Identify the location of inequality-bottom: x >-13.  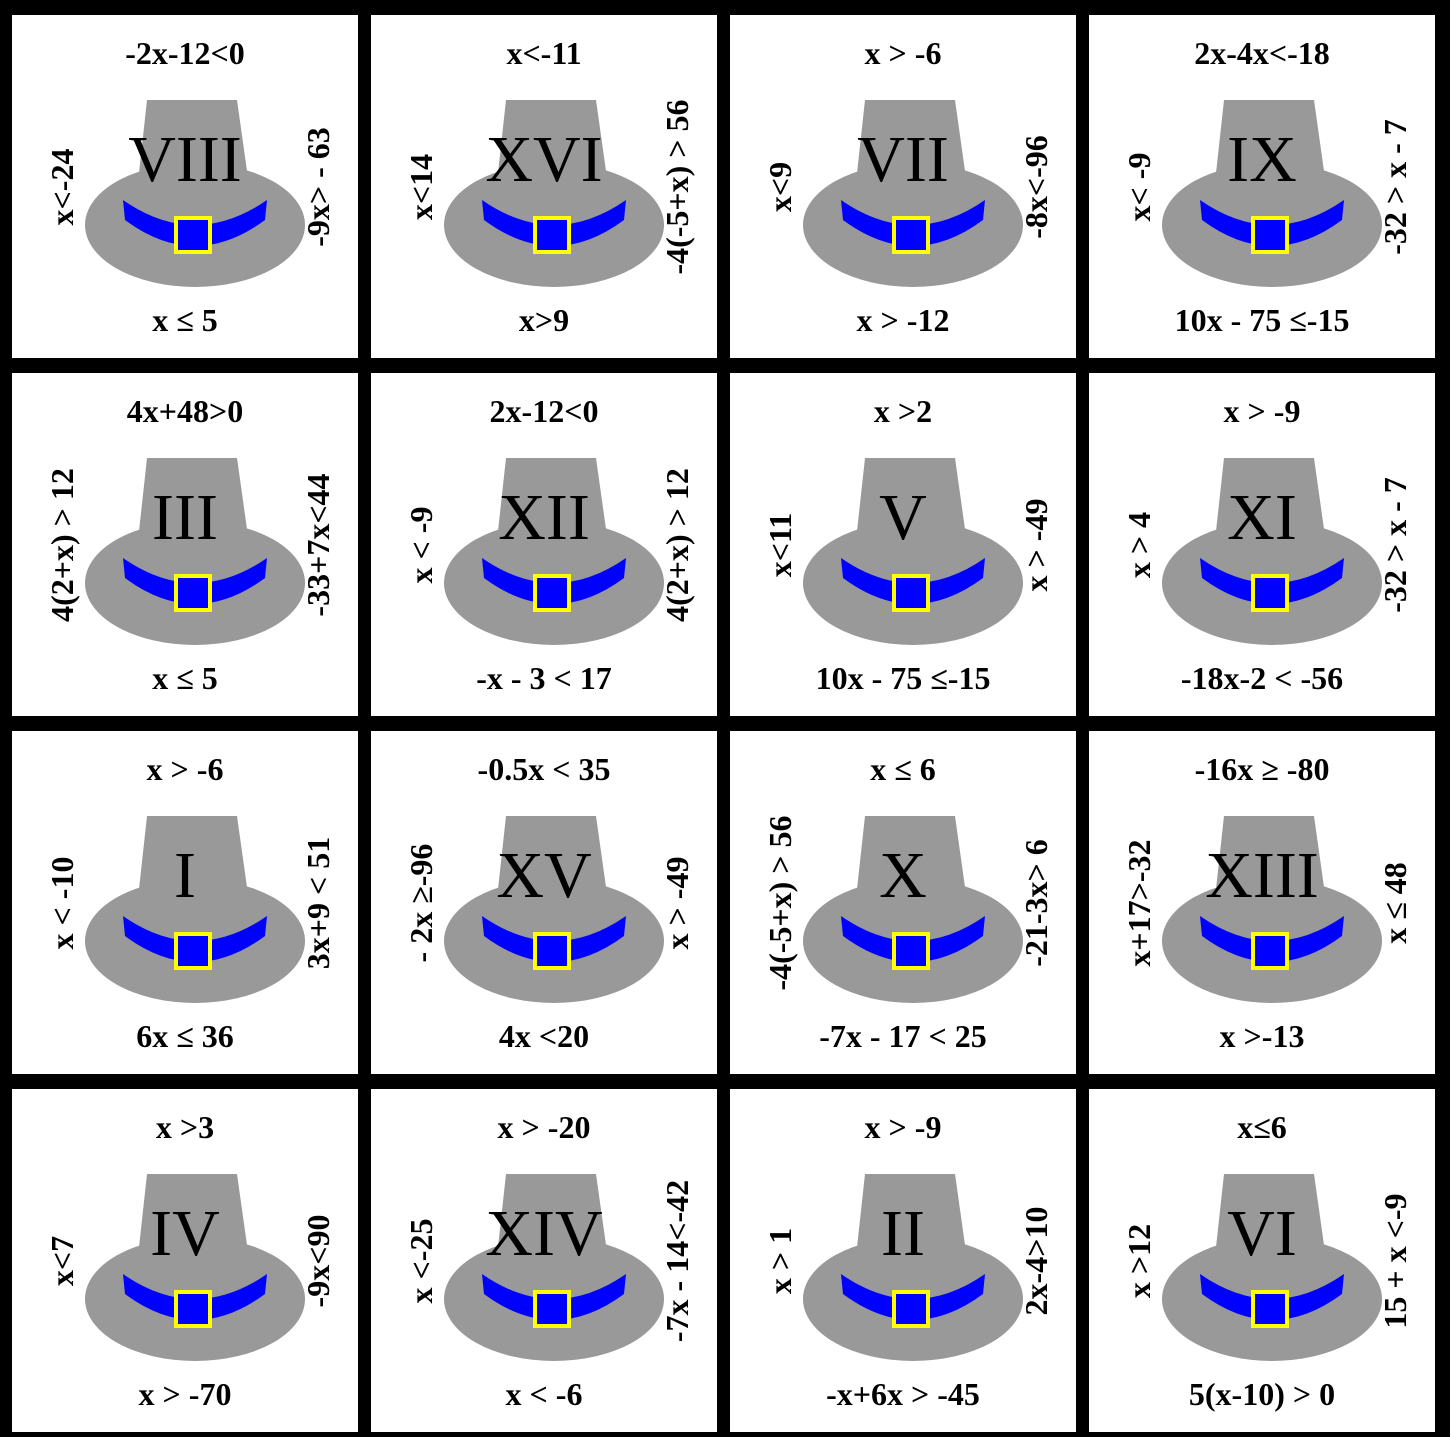
(1262, 1036).